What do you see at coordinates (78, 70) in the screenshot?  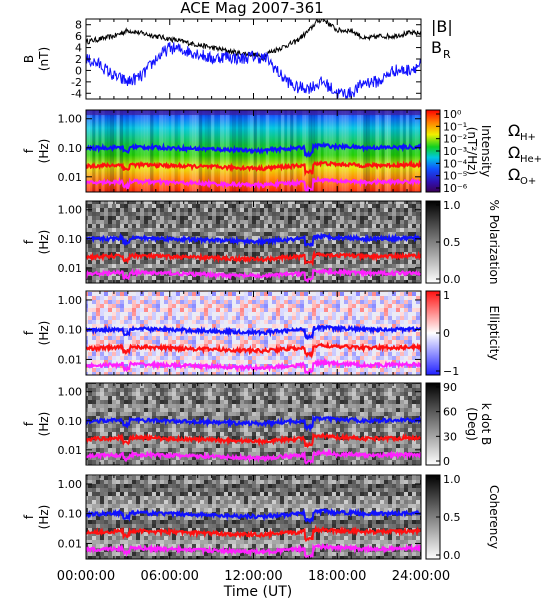 I see `y-tick-label: 0` at bounding box center [78, 70].